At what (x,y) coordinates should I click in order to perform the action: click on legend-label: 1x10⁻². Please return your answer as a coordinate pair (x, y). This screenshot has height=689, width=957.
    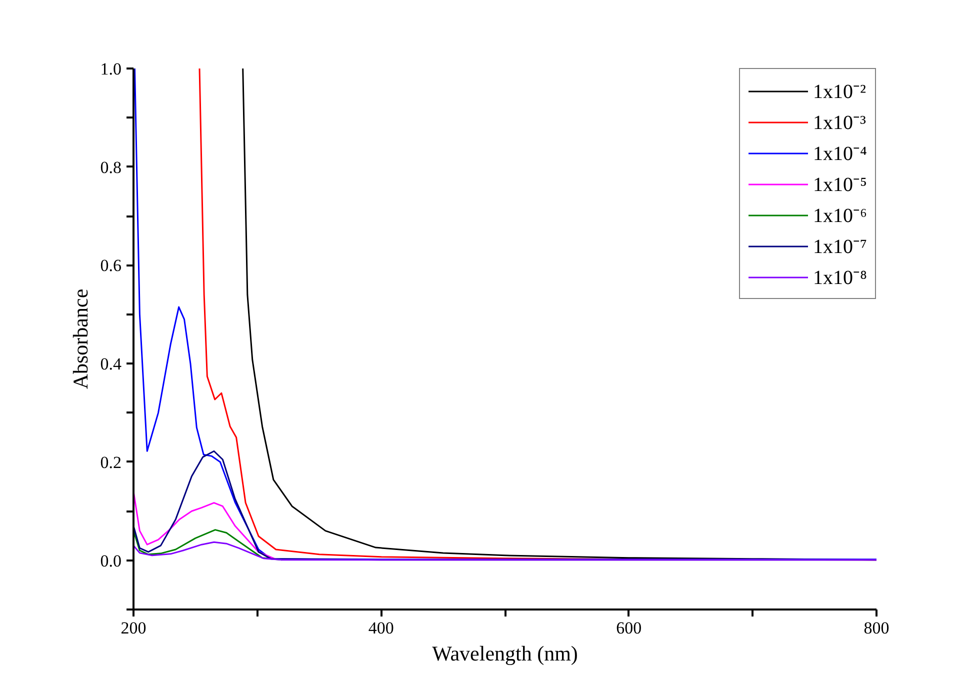
    Looking at the image, I should click on (839, 92).